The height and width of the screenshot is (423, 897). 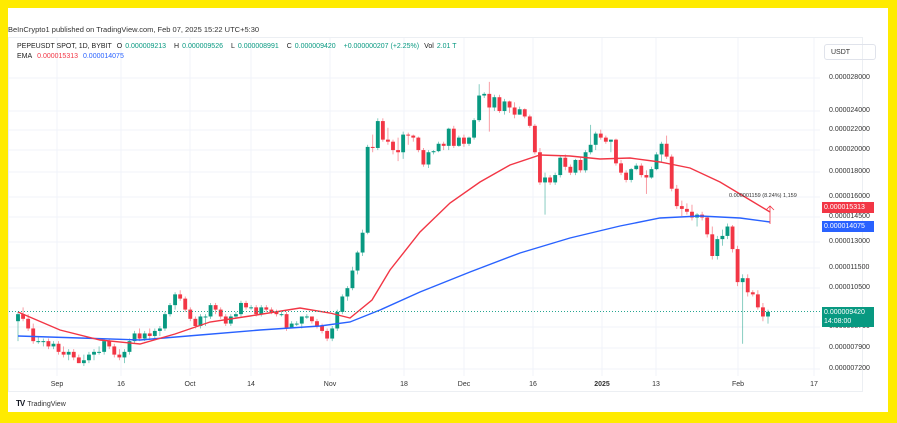 What do you see at coordinates (251, 384) in the screenshot?
I see `time-tick-label: 14` at bounding box center [251, 384].